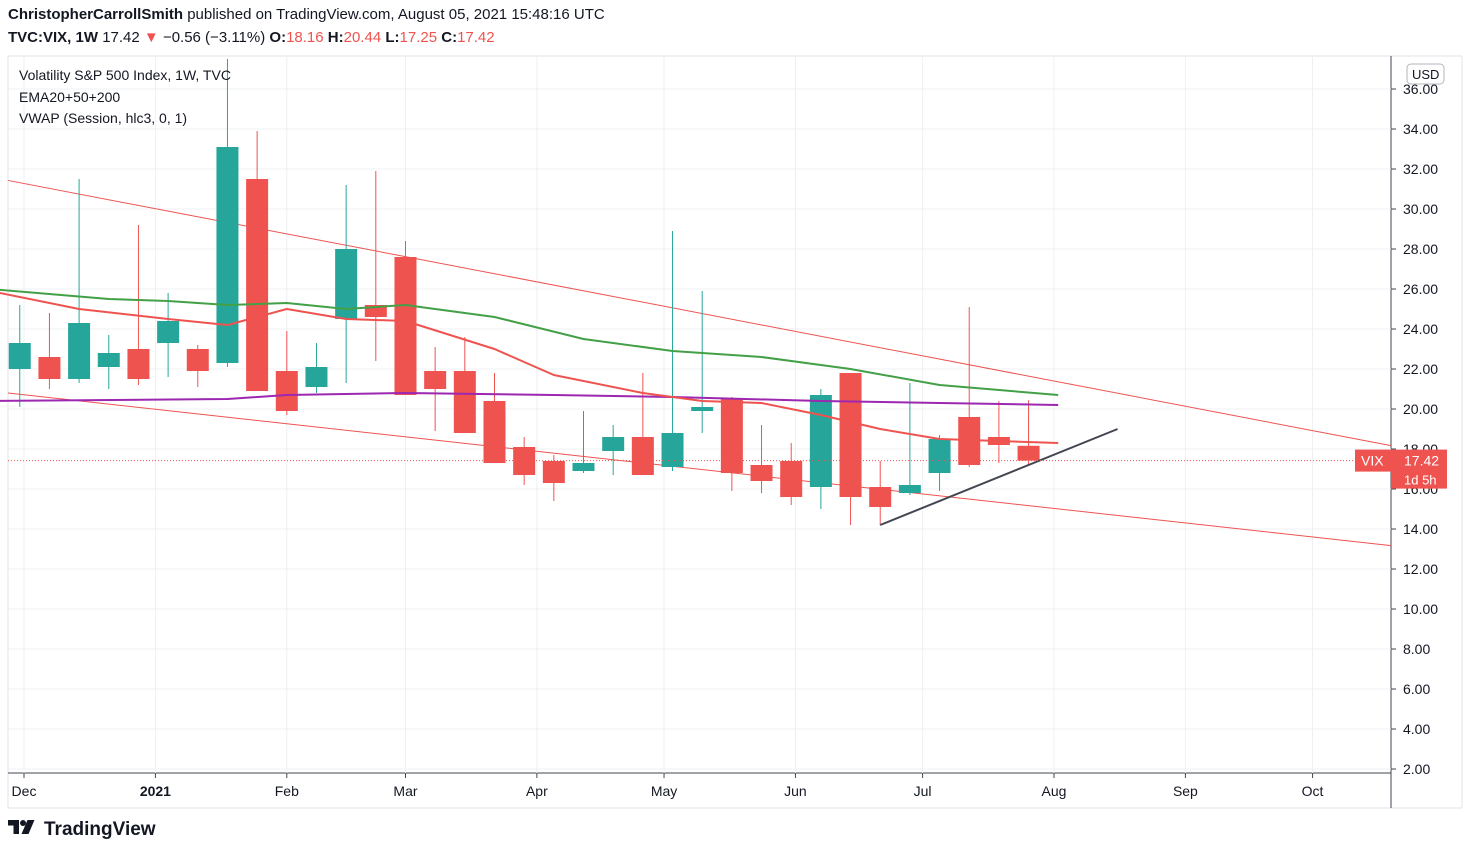  What do you see at coordinates (392, 37) in the screenshot?
I see `low-label: L:` at bounding box center [392, 37].